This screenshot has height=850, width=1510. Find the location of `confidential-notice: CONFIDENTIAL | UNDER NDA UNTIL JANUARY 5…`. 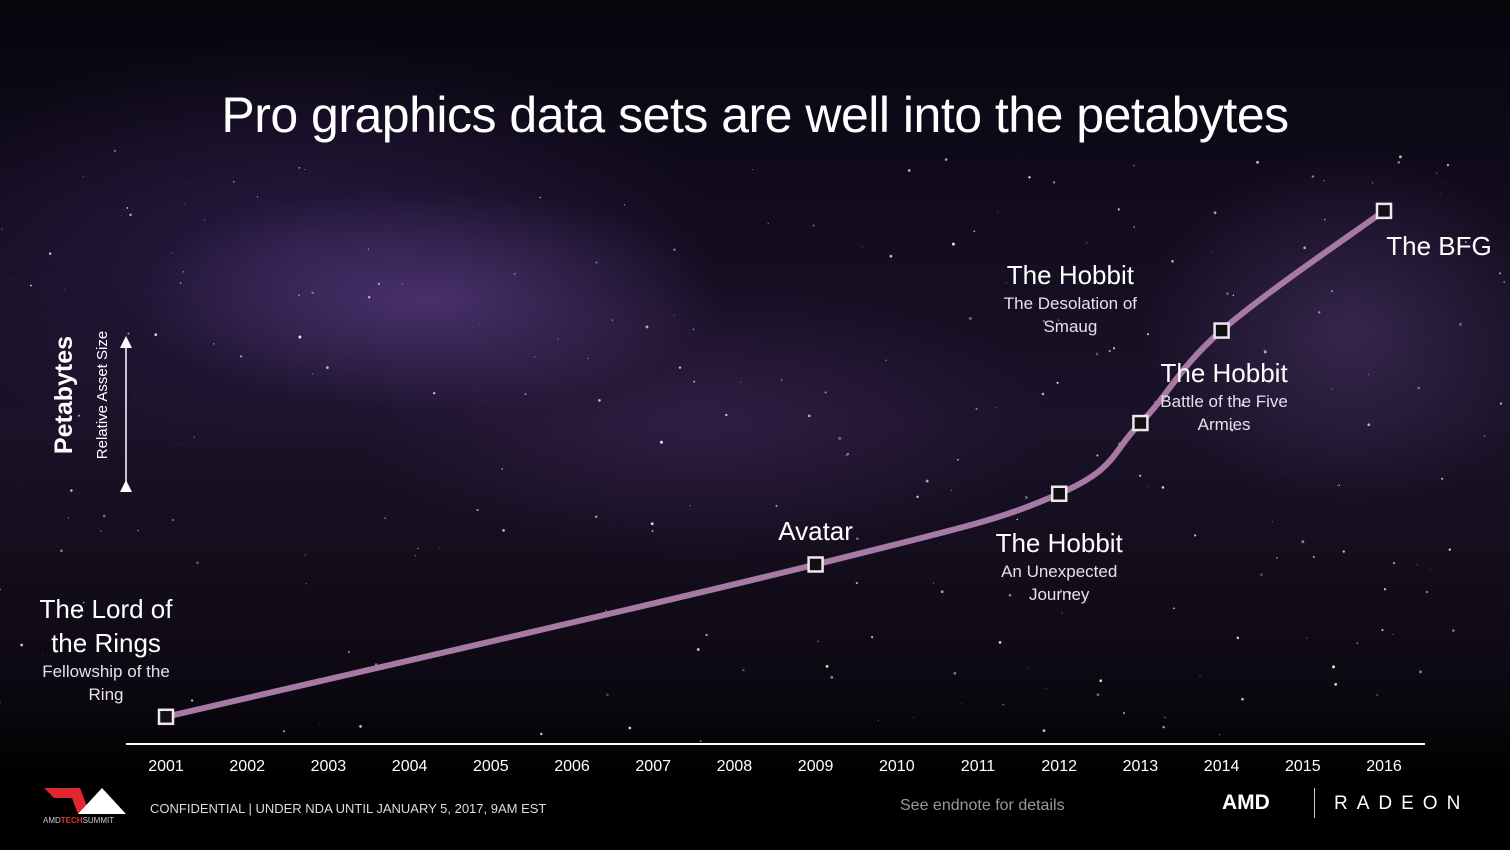

confidential-notice: CONFIDENTIAL | UNDER NDA UNTIL JANUARY 5… is located at coordinates (348, 808).